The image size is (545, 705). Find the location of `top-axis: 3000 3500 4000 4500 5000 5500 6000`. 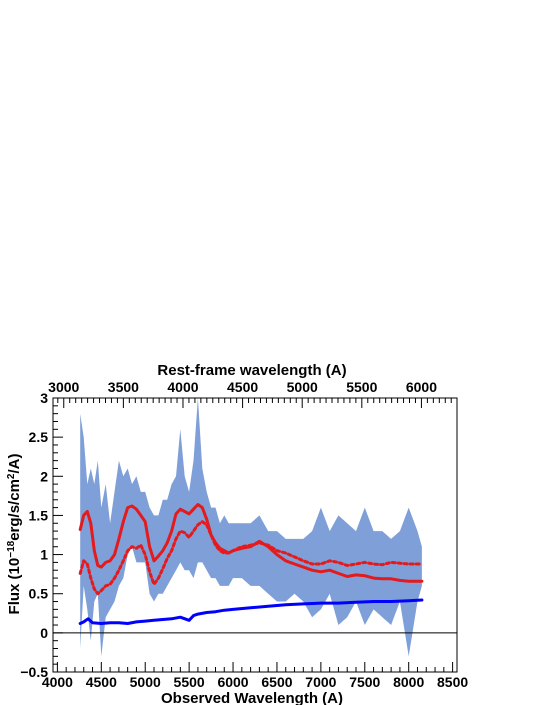

top-axis: 3000 3500 4000 4500 5000 5500 6000 is located at coordinates (250, 393).